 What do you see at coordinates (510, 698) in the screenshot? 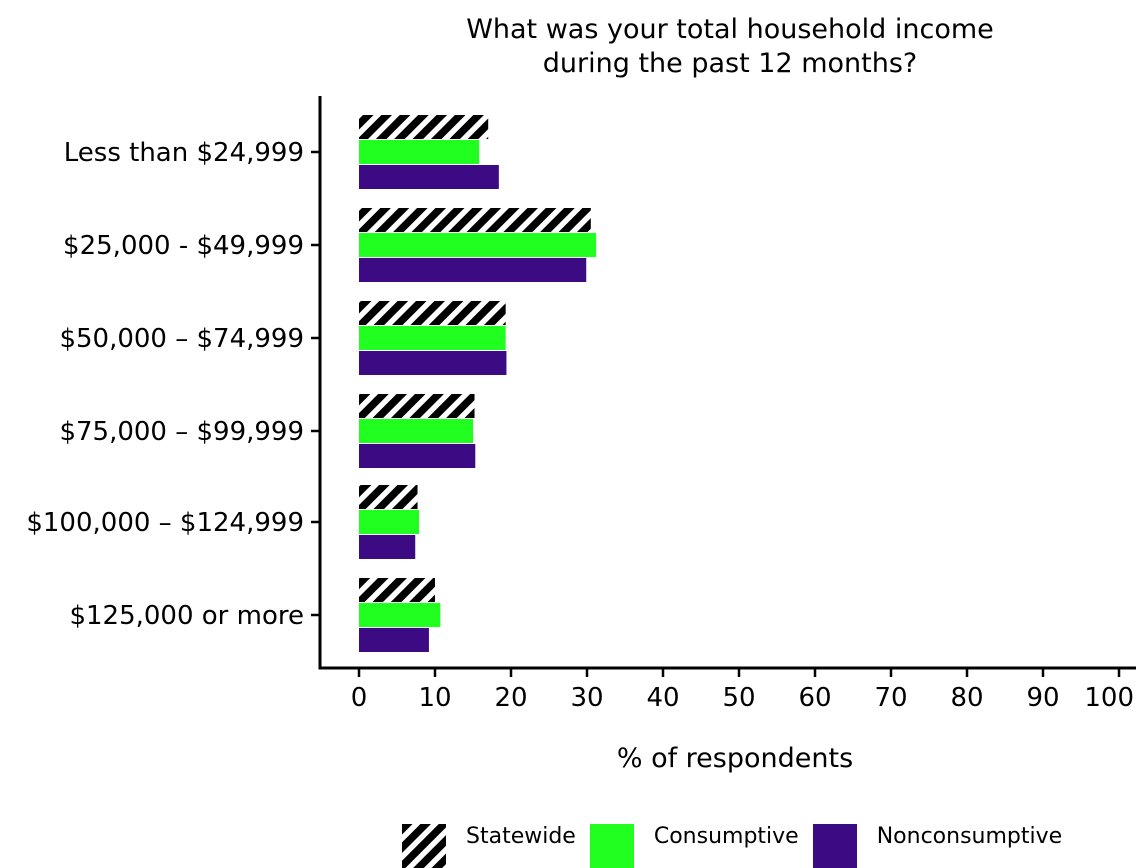
I see `x-tick-label: 20` at bounding box center [510, 698].